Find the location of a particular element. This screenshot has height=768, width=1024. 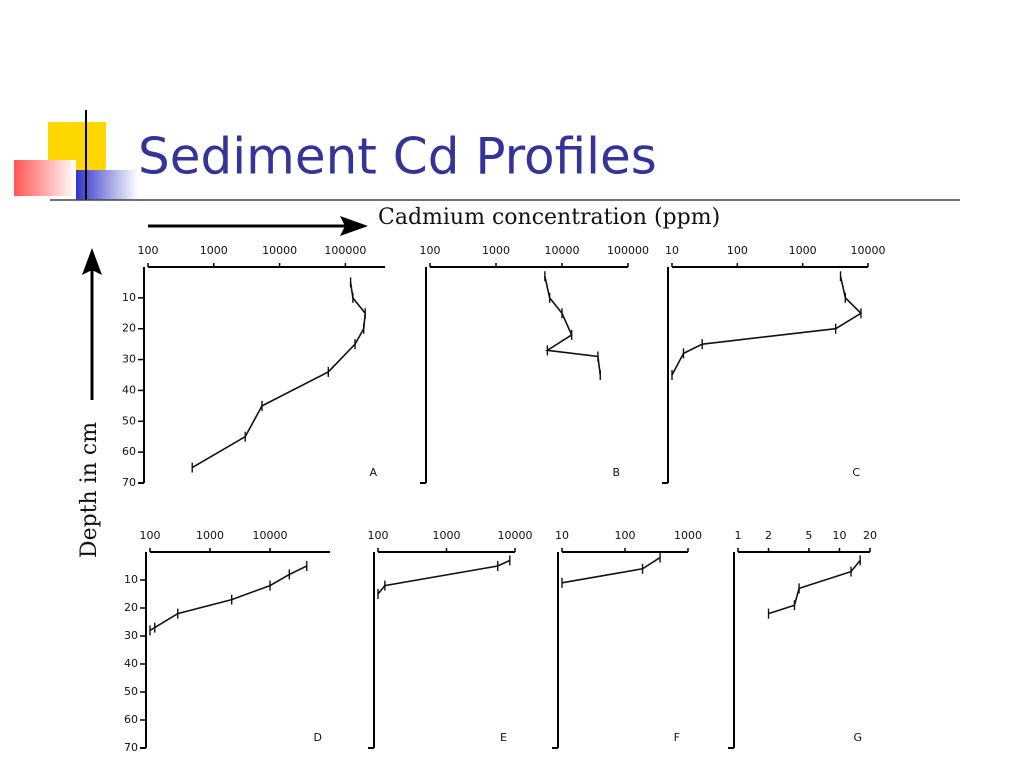

decoration is located at coordinates (487, 155).